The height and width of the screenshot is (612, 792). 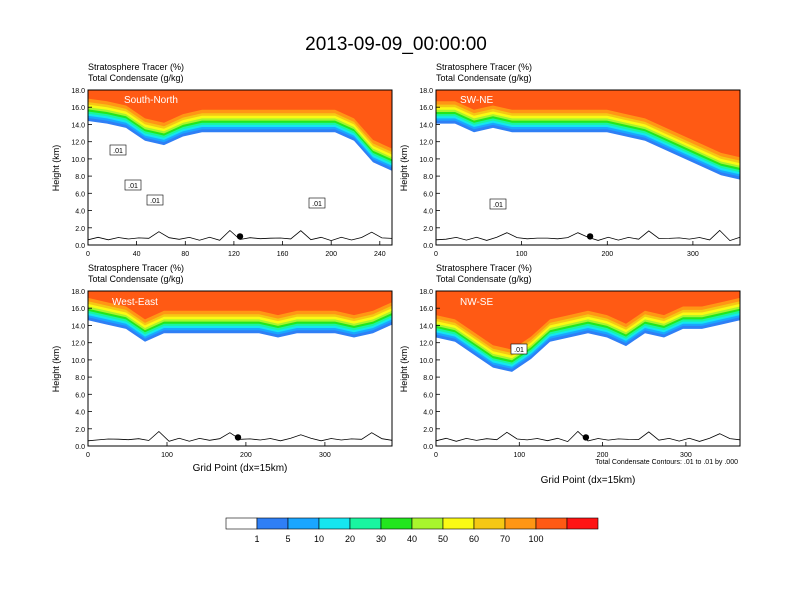 What do you see at coordinates (350, 539) in the screenshot?
I see `colorbar-label: 20` at bounding box center [350, 539].